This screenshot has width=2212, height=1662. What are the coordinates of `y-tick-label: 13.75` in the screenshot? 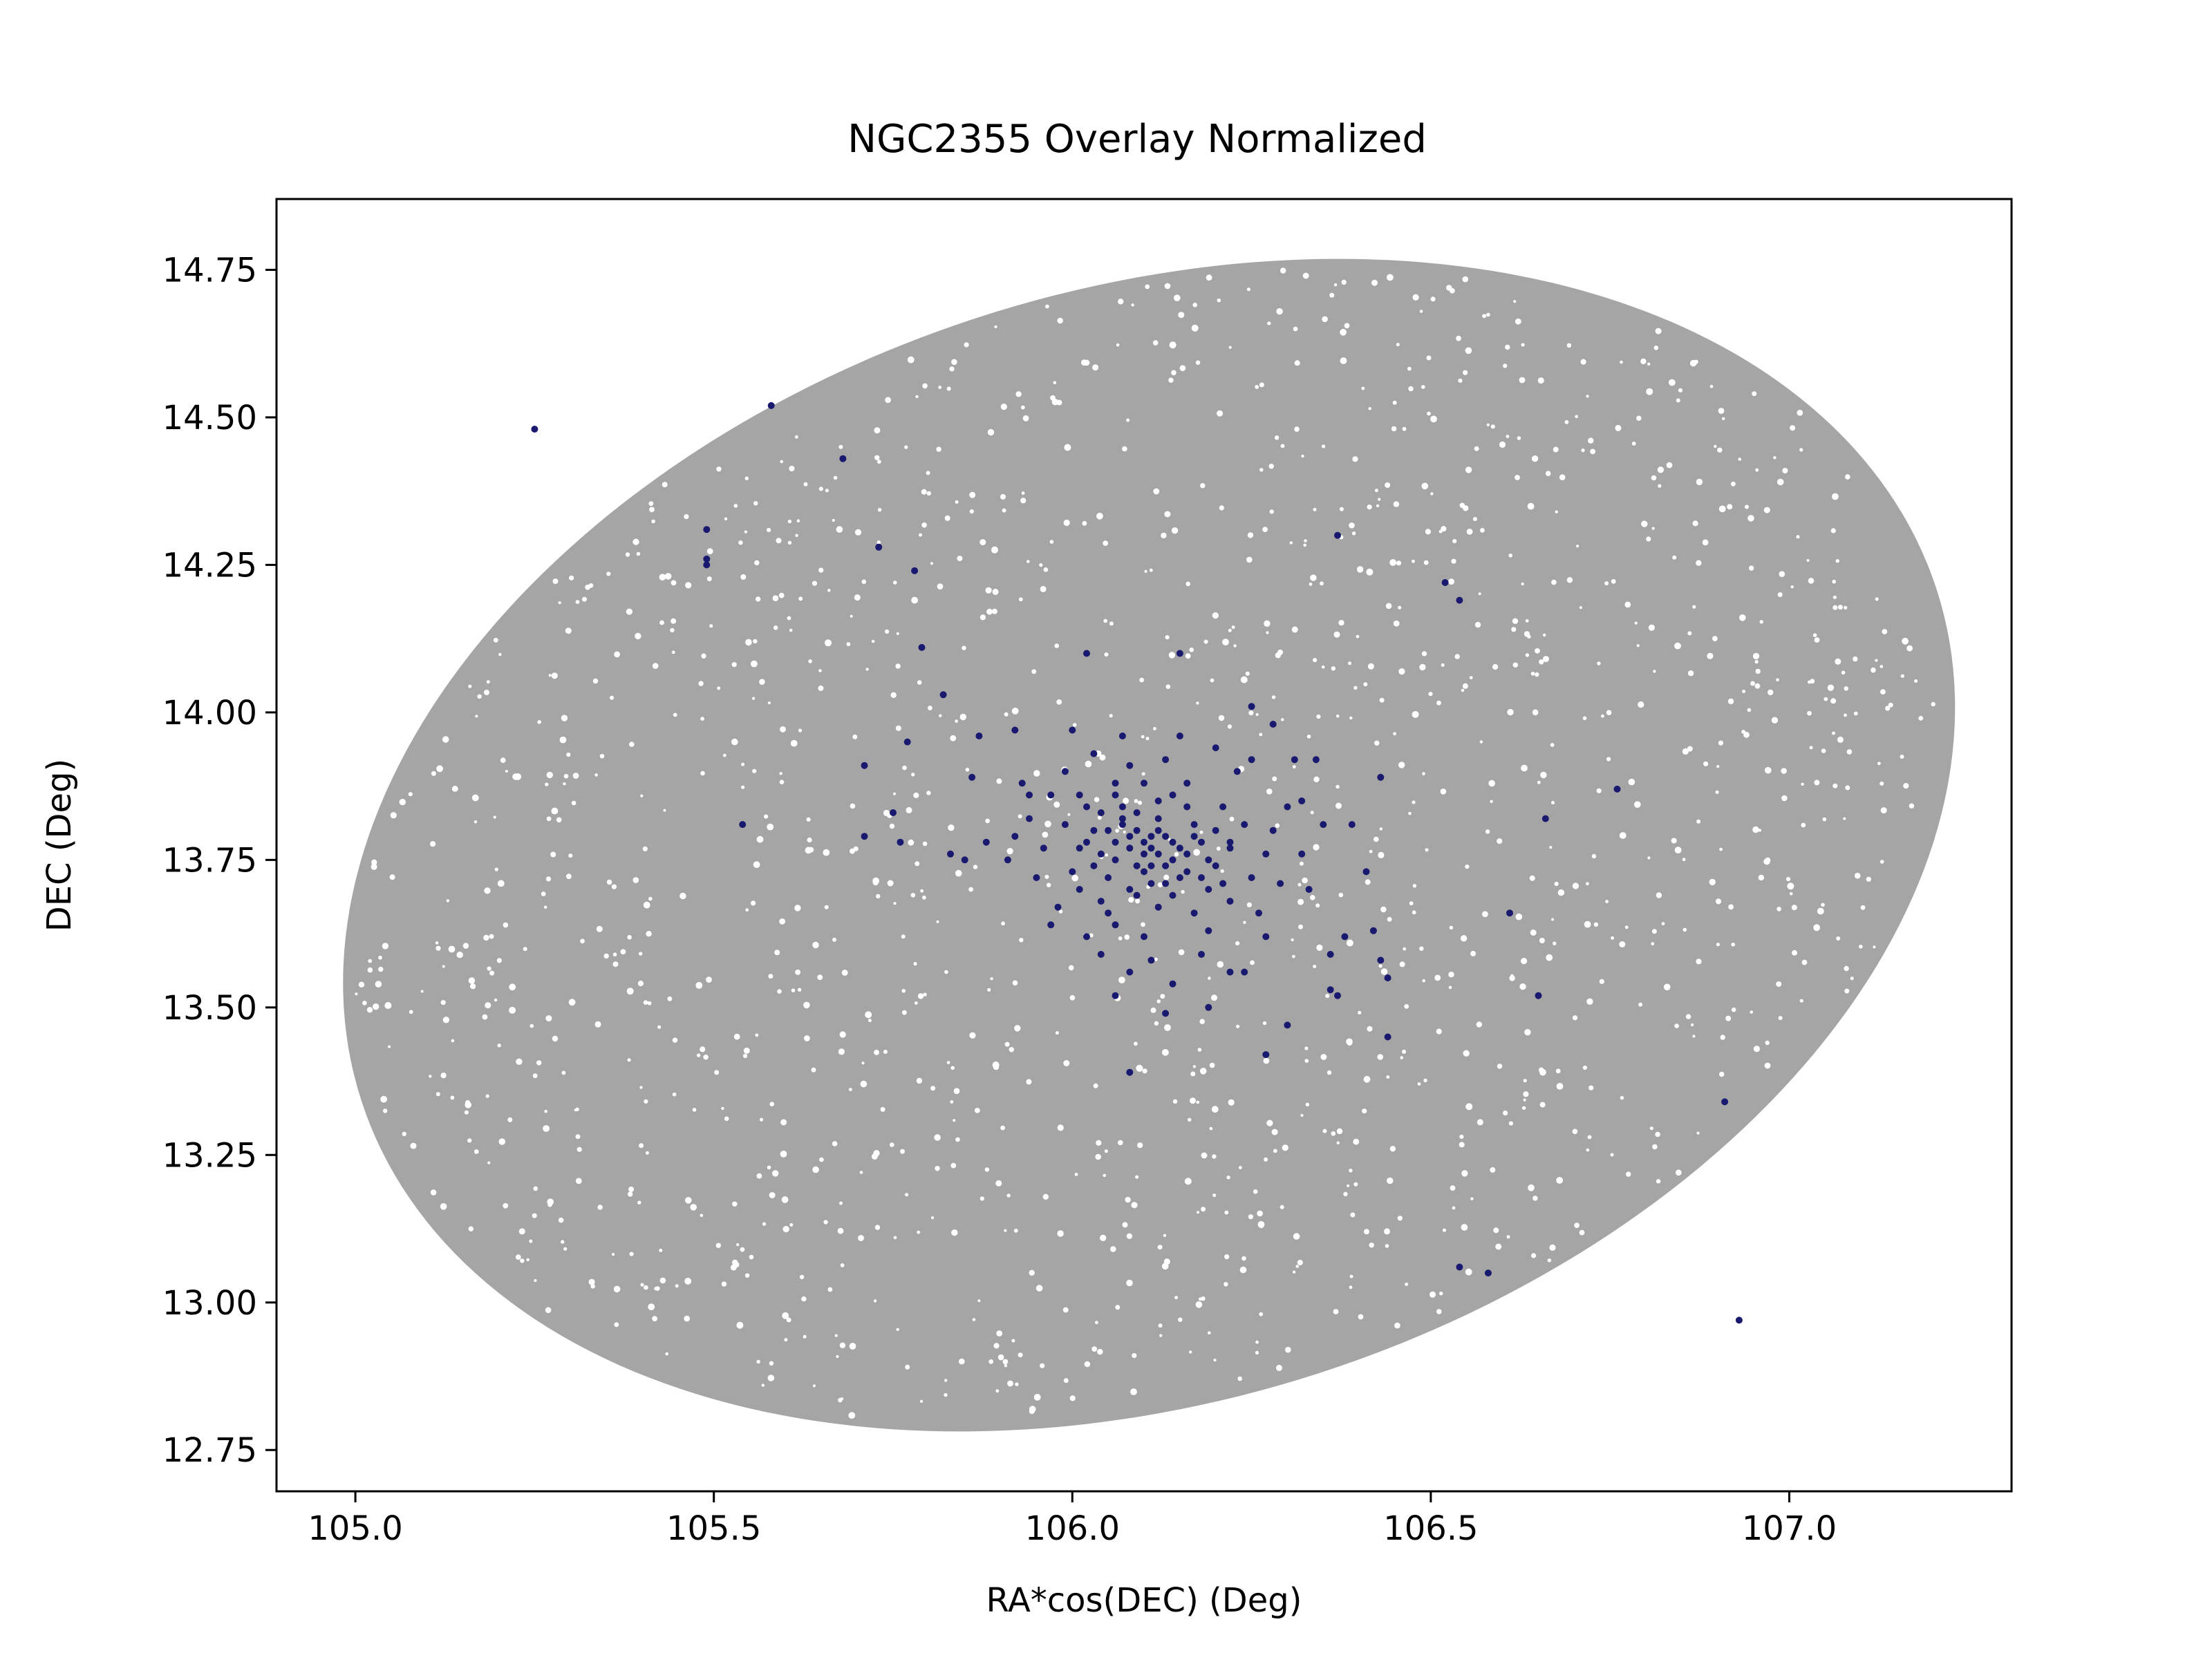 It's located at (209, 861).